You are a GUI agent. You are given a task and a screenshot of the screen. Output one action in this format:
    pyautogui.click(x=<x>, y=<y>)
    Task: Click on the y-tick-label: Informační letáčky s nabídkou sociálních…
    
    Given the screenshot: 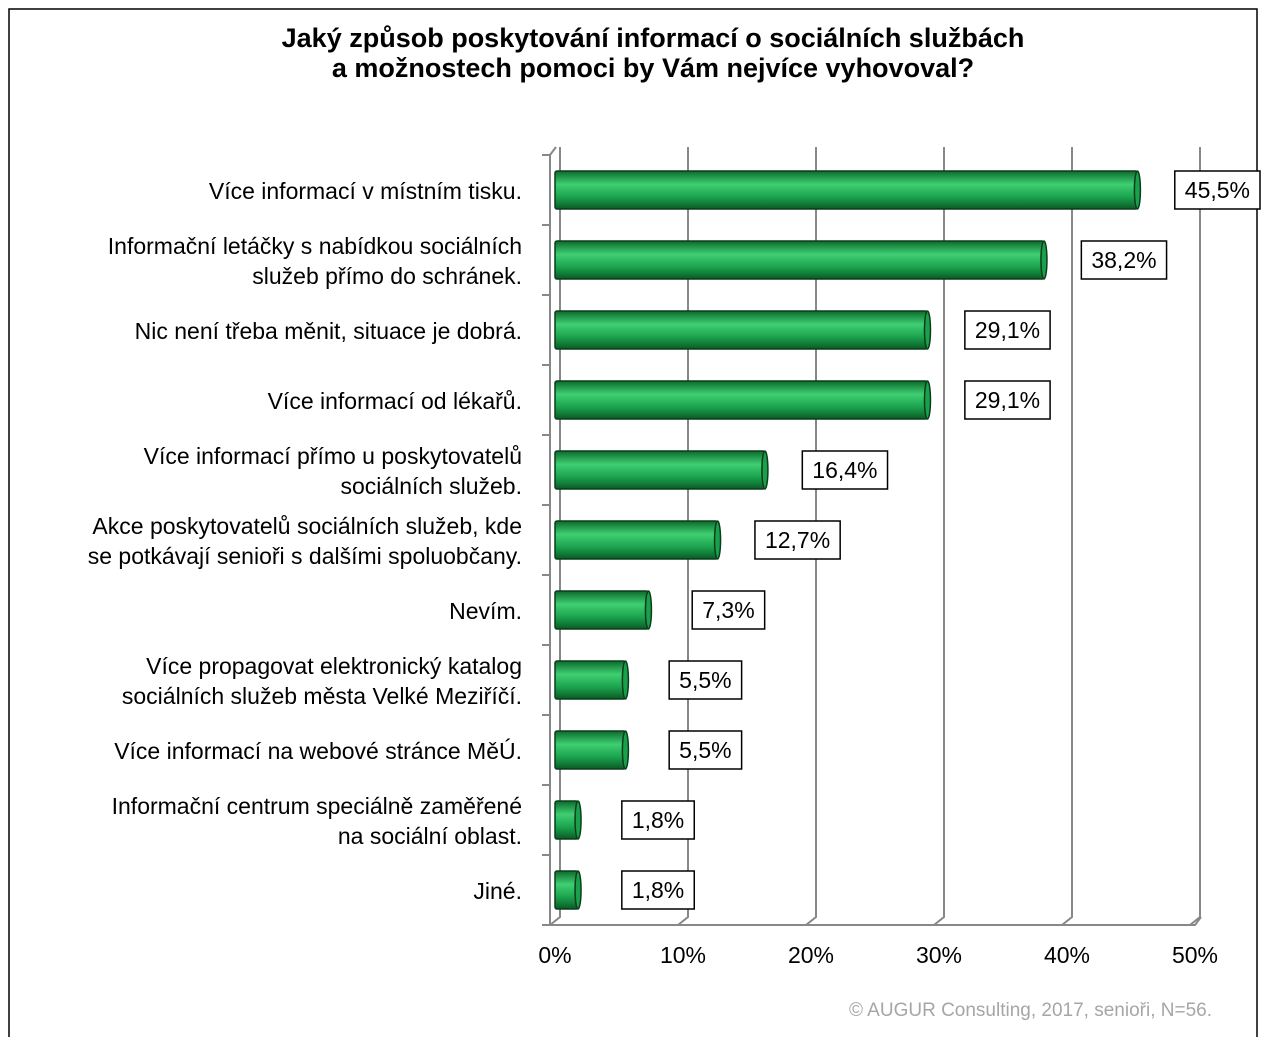 What is the action you would take?
    pyautogui.click(x=315, y=261)
    